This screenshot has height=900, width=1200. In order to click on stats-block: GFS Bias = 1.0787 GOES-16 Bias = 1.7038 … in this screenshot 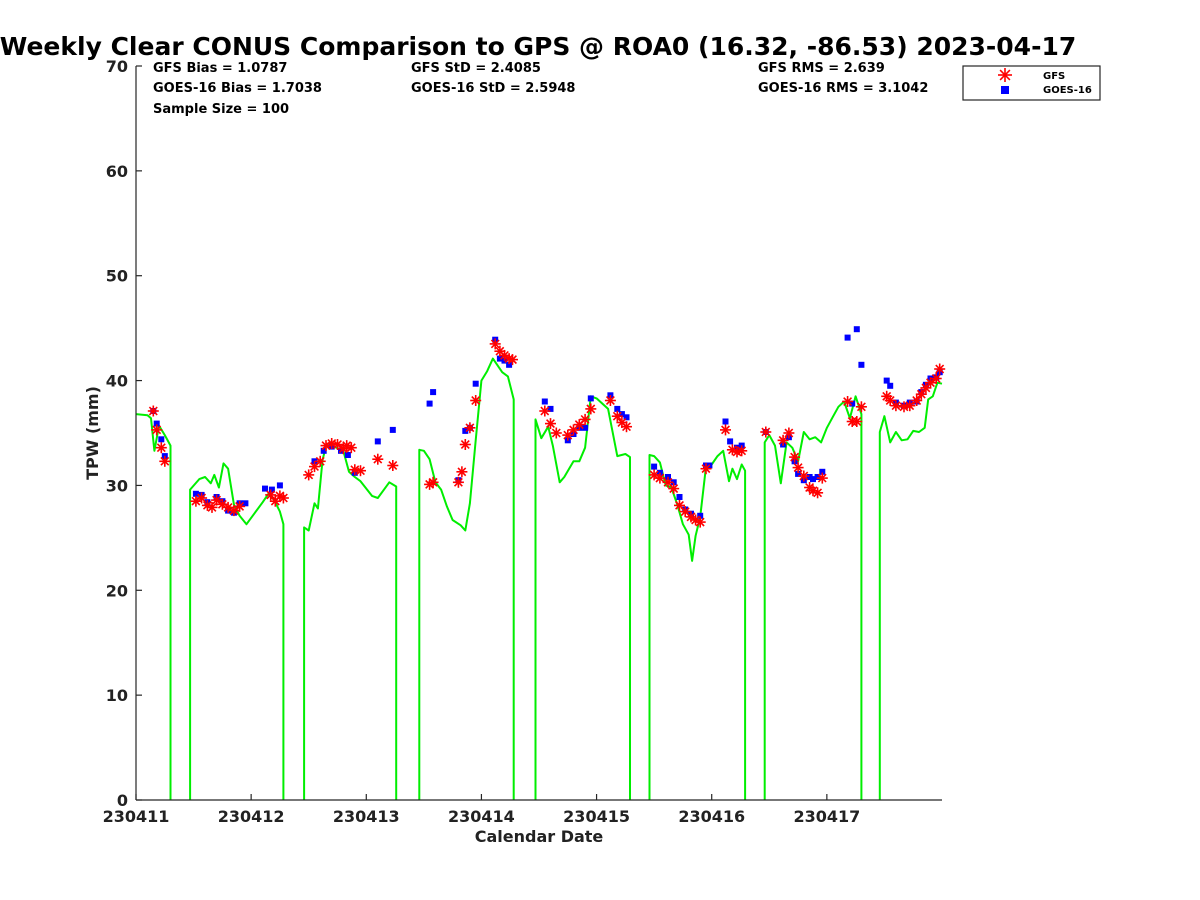, I will do `click(540, 89)`.